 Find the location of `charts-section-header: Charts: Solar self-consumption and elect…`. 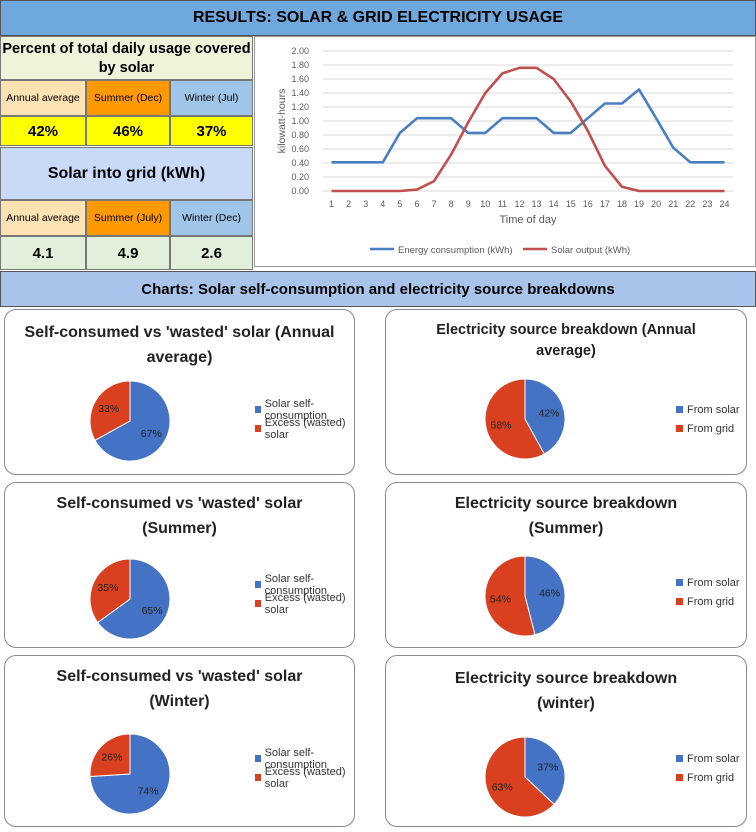

charts-section-header: Charts: Solar self-consumption and elect… is located at coordinates (378, 289).